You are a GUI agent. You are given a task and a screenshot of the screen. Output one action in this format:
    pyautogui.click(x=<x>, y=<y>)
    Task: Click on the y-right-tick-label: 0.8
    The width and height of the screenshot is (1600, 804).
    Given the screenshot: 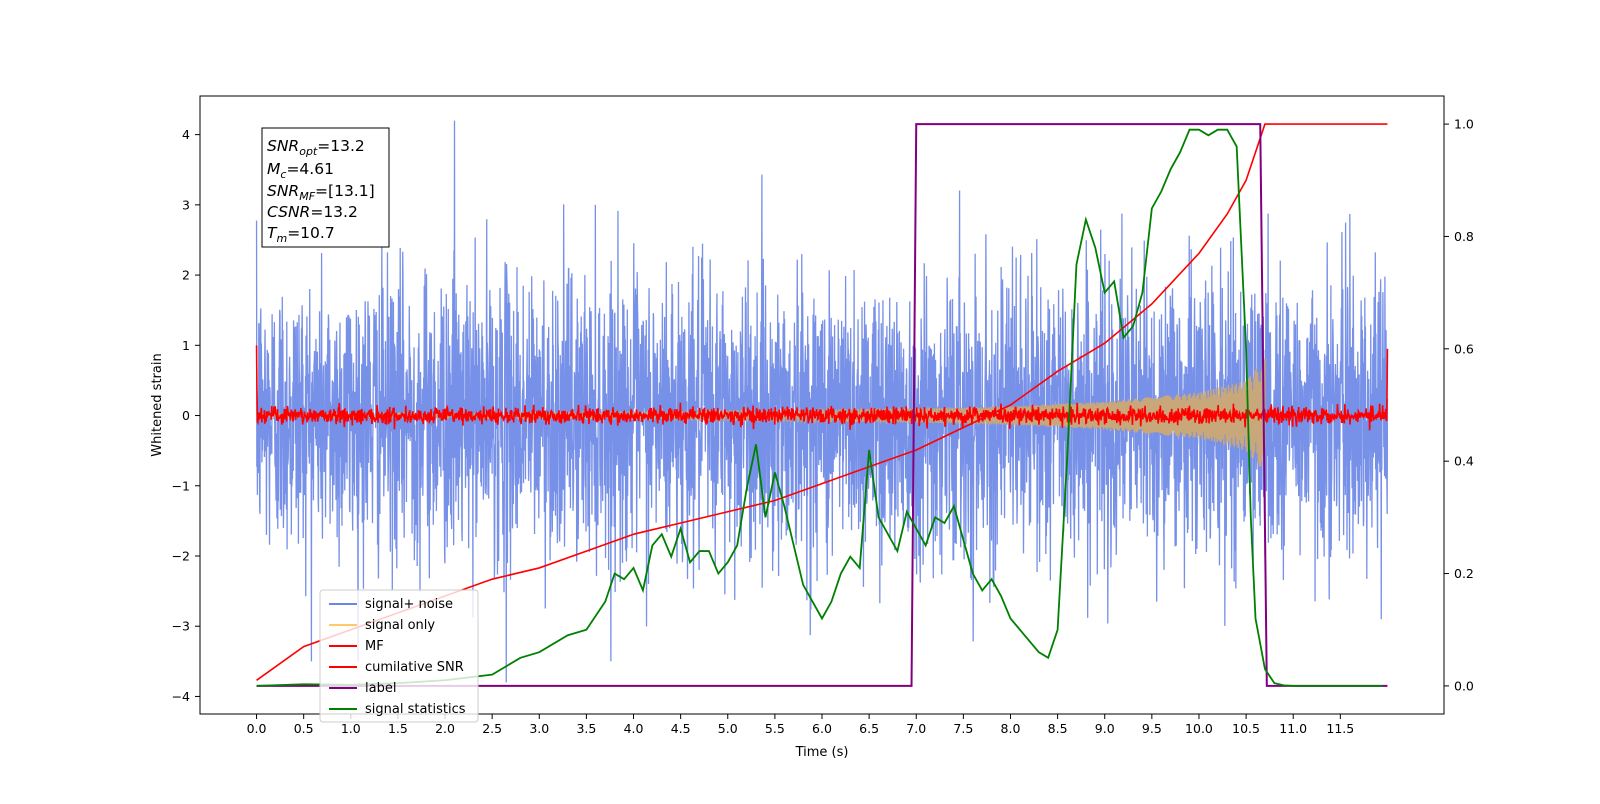 What is the action you would take?
    pyautogui.click(x=1464, y=236)
    